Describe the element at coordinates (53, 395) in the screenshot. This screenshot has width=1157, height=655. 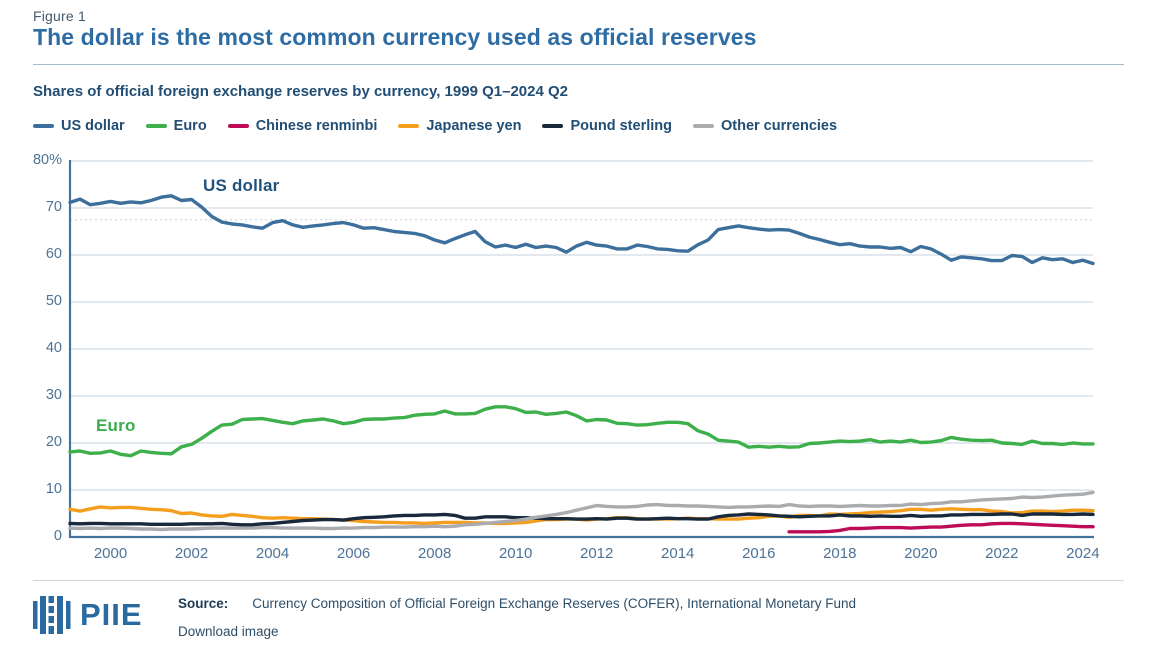
I see `y-axis-label-30: 30` at that location.